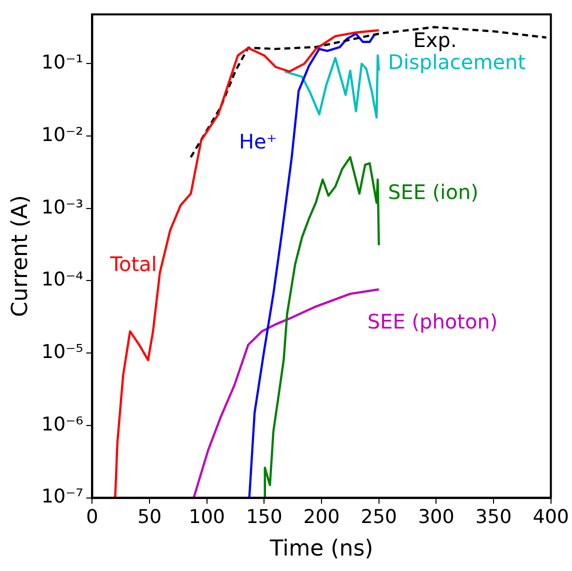 This screenshot has width=572, height=571. What do you see at coordinates (493, 517) in the screenshot?
I see `x-tick-label: 350` at bounding box center [493, 517].